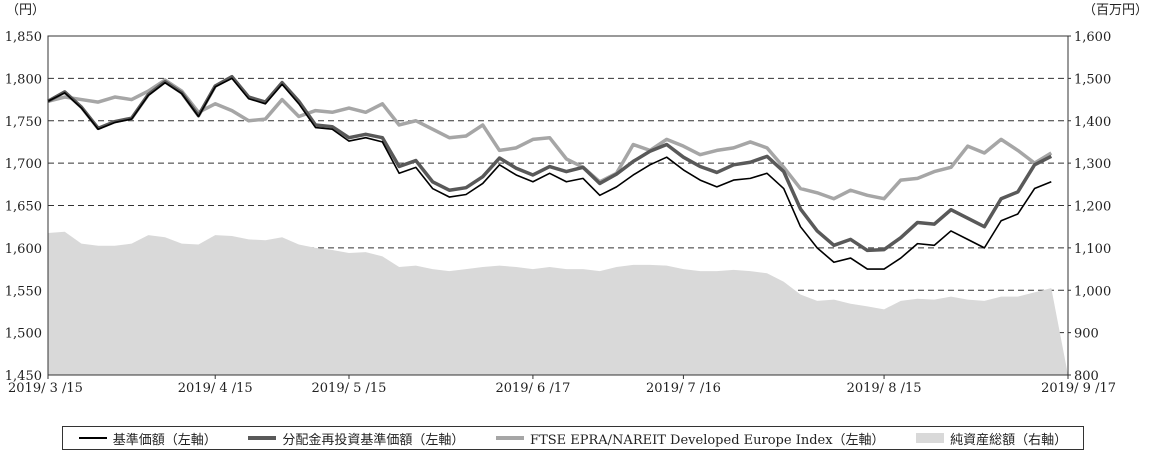 This screenshot has height=457, width=1152. I want to click on y2-tick-label: 1,100, so click(1092, 249).